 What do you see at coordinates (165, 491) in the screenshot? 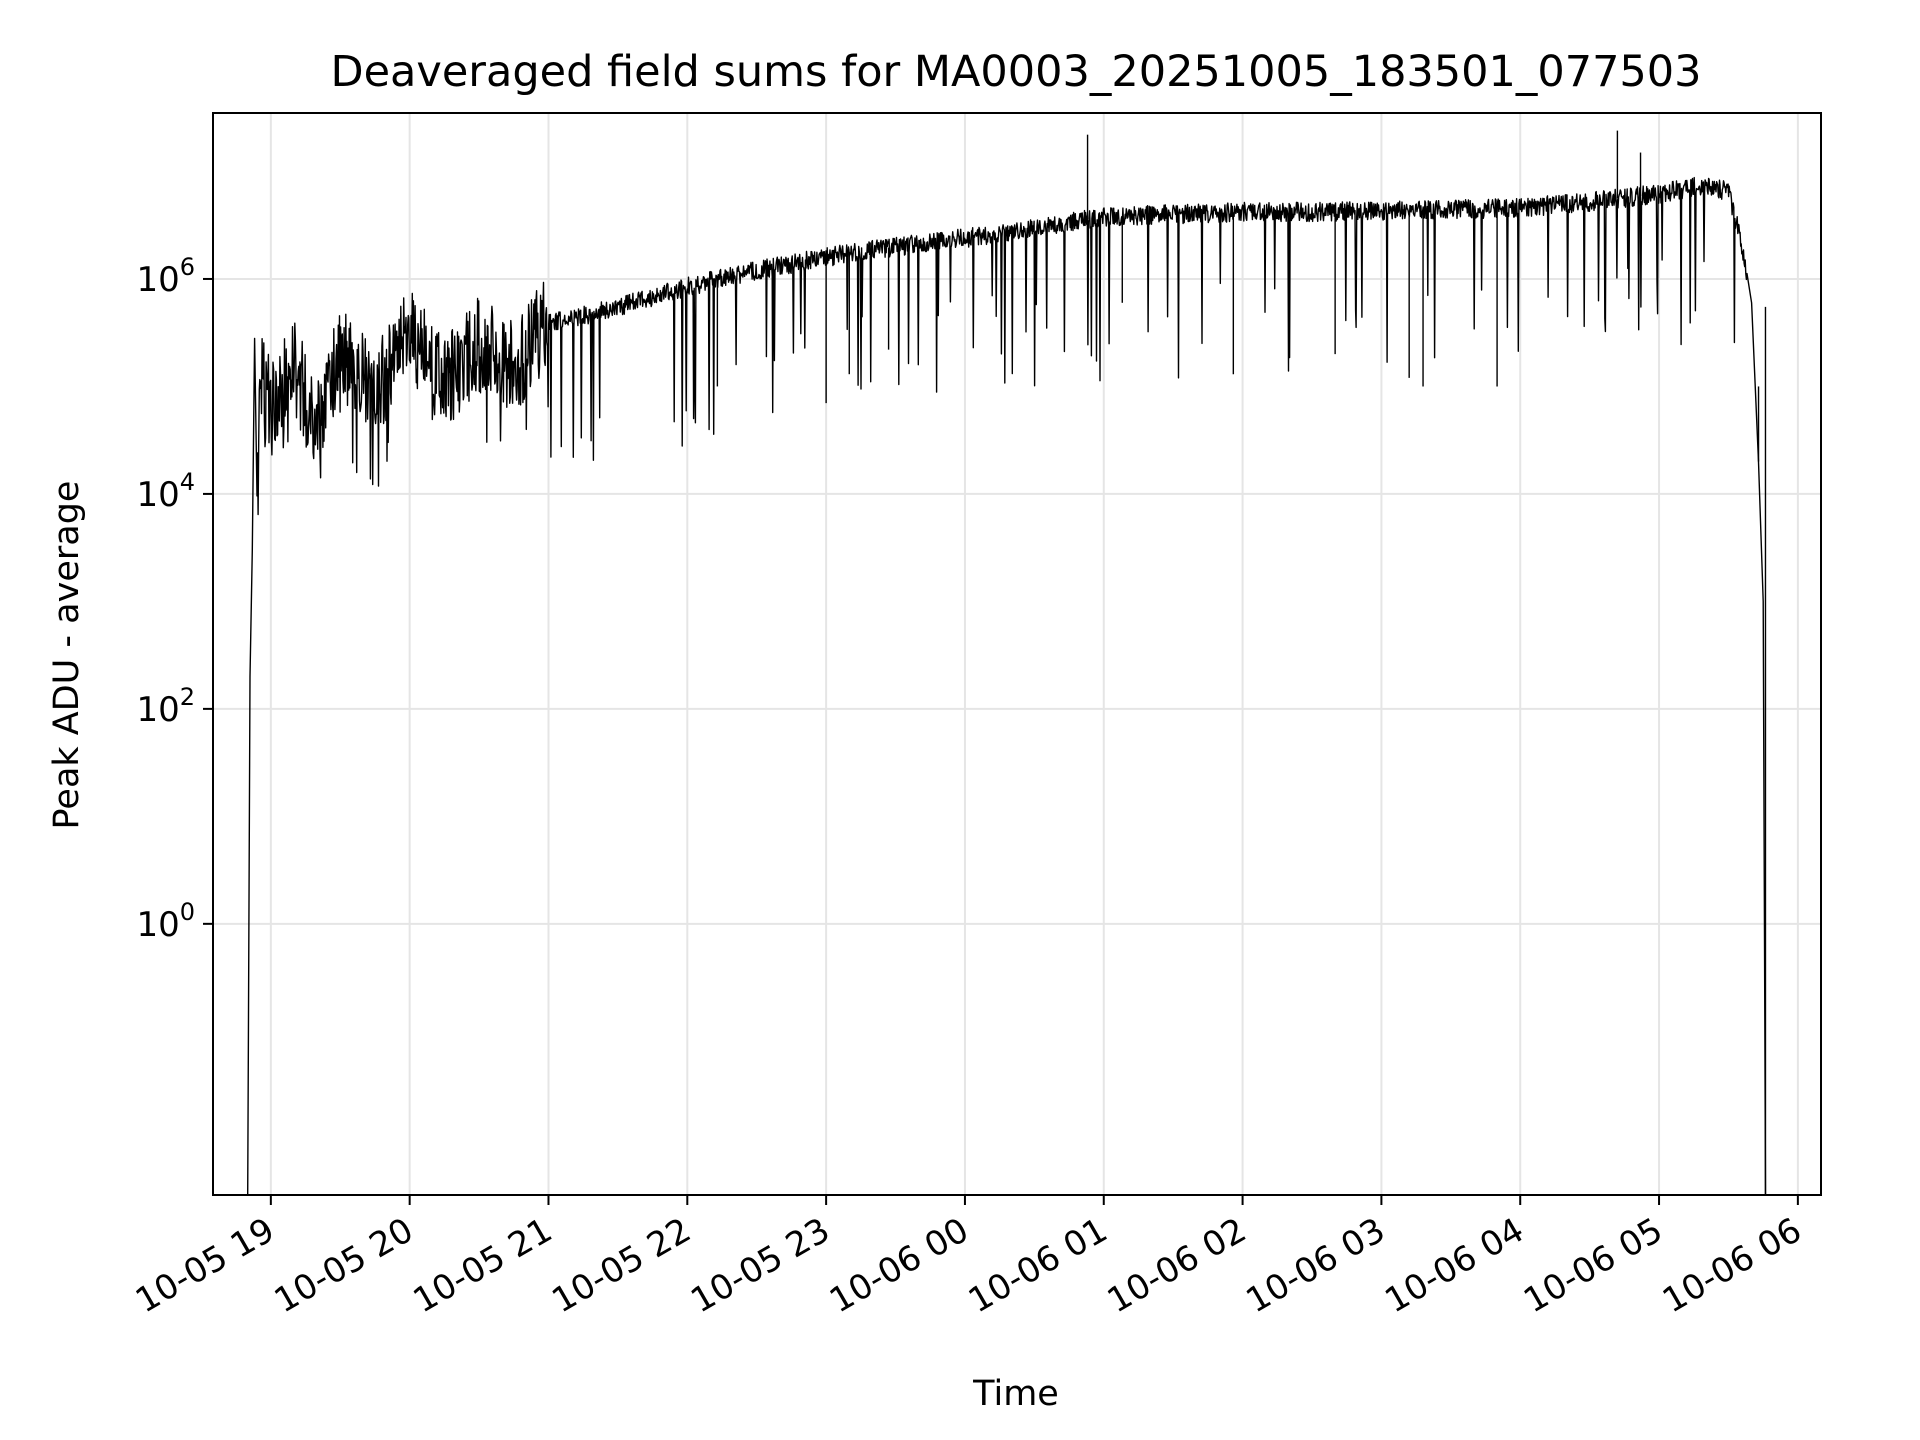
I see `y-tick-label: 10⁴` at bounding box center [165, 491].